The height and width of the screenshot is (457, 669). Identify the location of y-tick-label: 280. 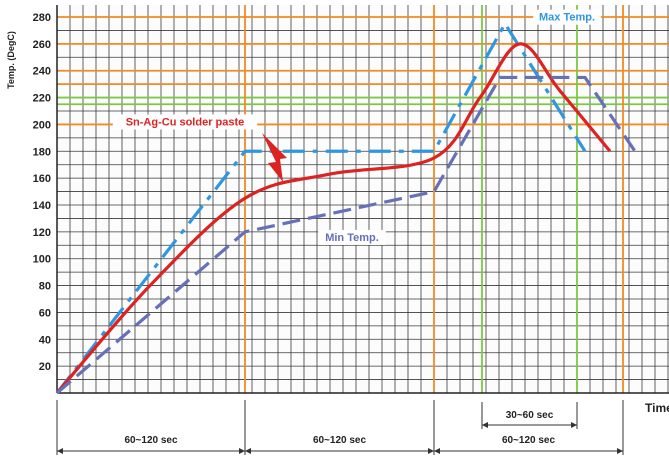
(42, 18).